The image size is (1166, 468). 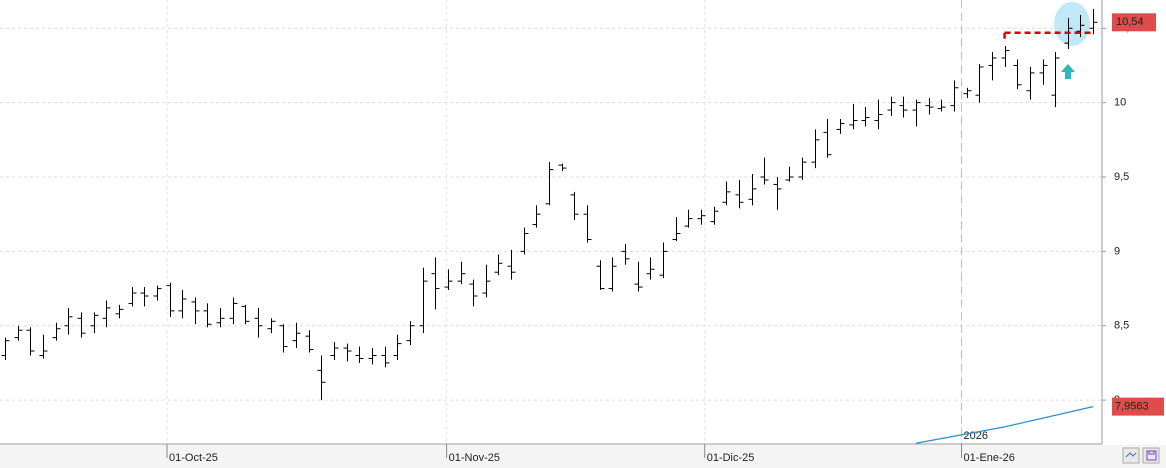 I want to click on last-price-box, so click(x=1134, y=22).